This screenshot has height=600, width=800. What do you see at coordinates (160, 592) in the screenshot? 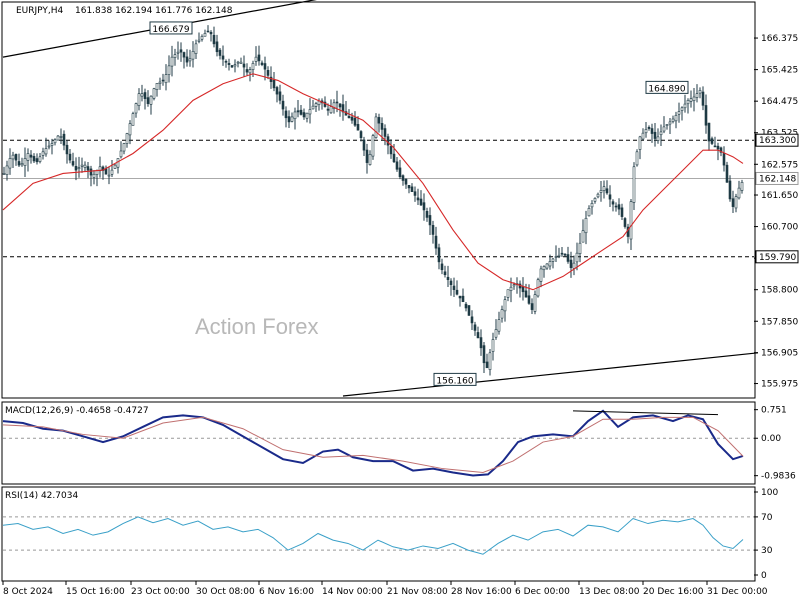
I see `x-tick-label: 23 Oct 00:00` at bounding box center [160, 592].